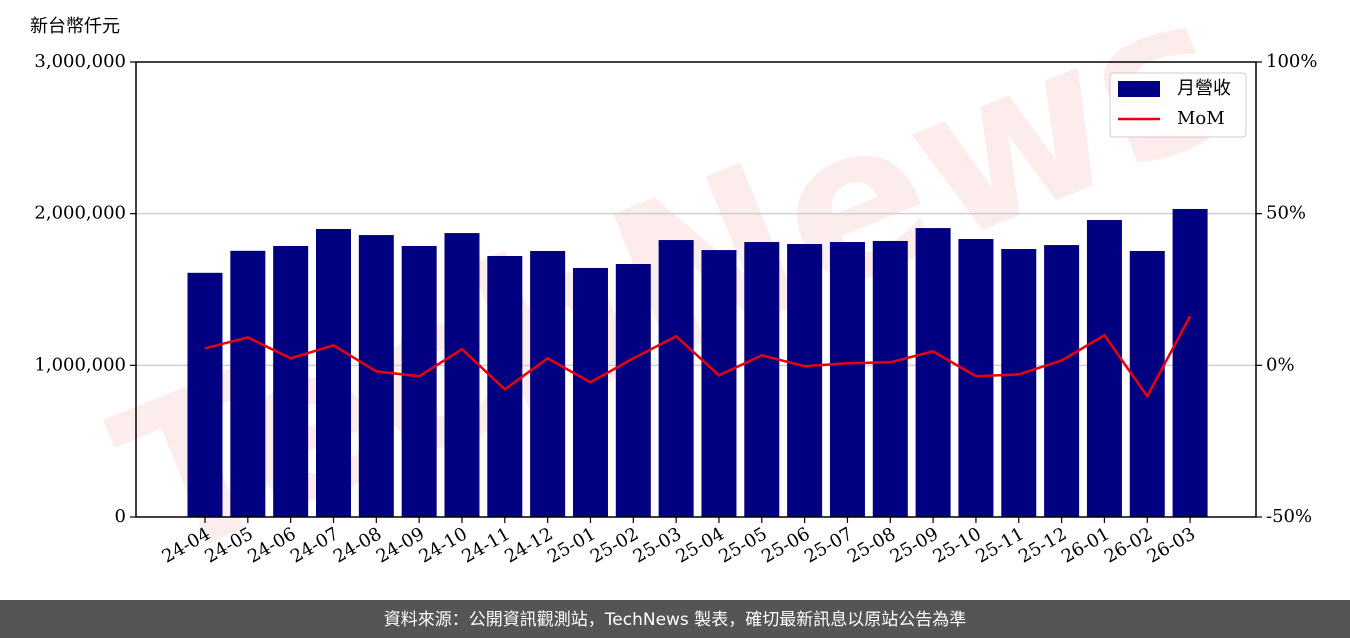  What do you see at coordinates (871, 545) in the screenshot?
I see `x-tick-label: 25-08` at bounding box center [871, 545].